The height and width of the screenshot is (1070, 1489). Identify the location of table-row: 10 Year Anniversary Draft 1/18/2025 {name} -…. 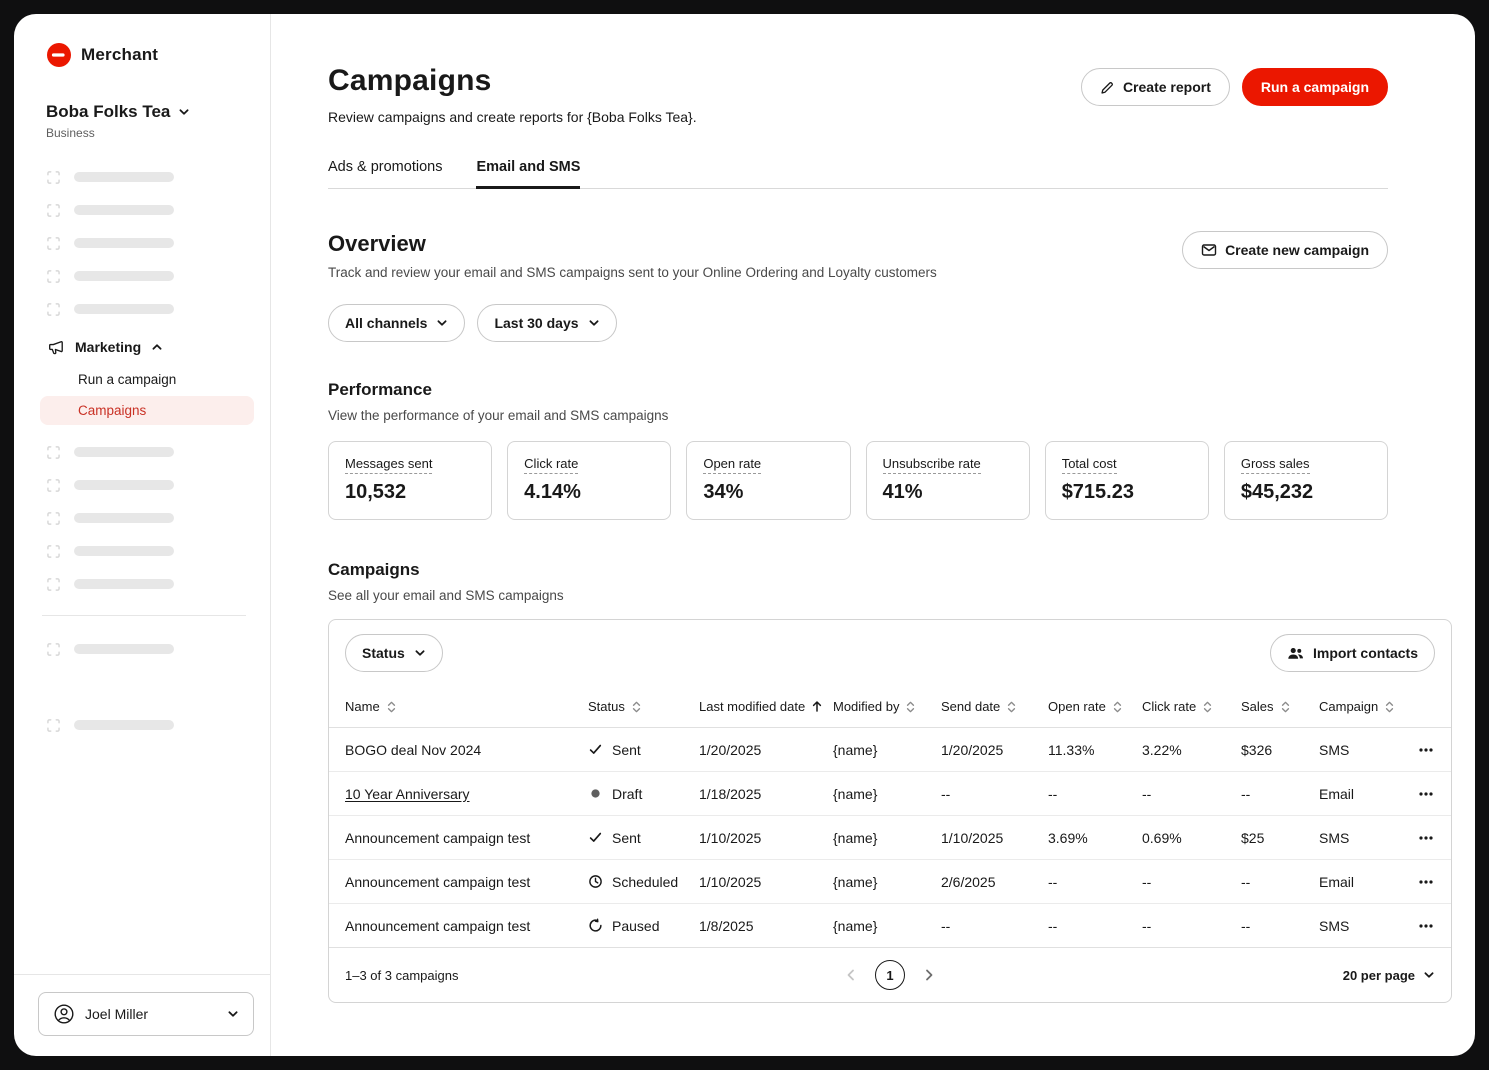
(890, 794).